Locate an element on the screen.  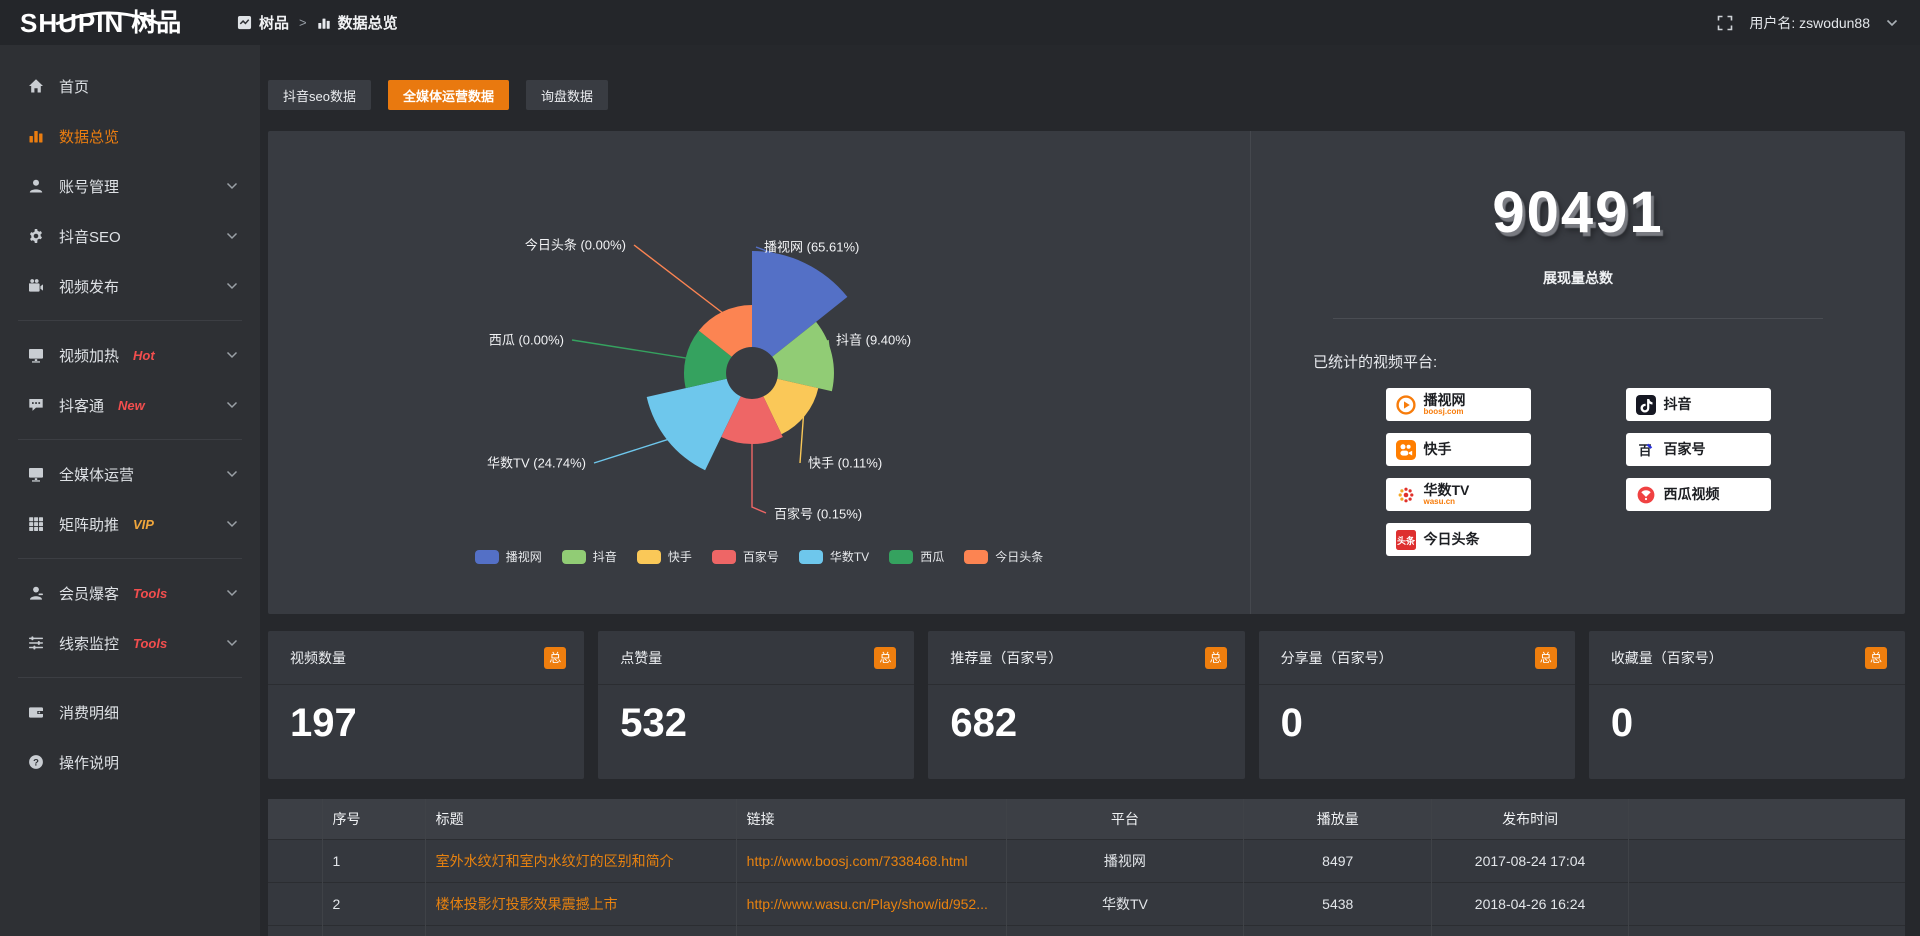
breadcrumb-current: 数据总览 is located at coordinates (367, 23).